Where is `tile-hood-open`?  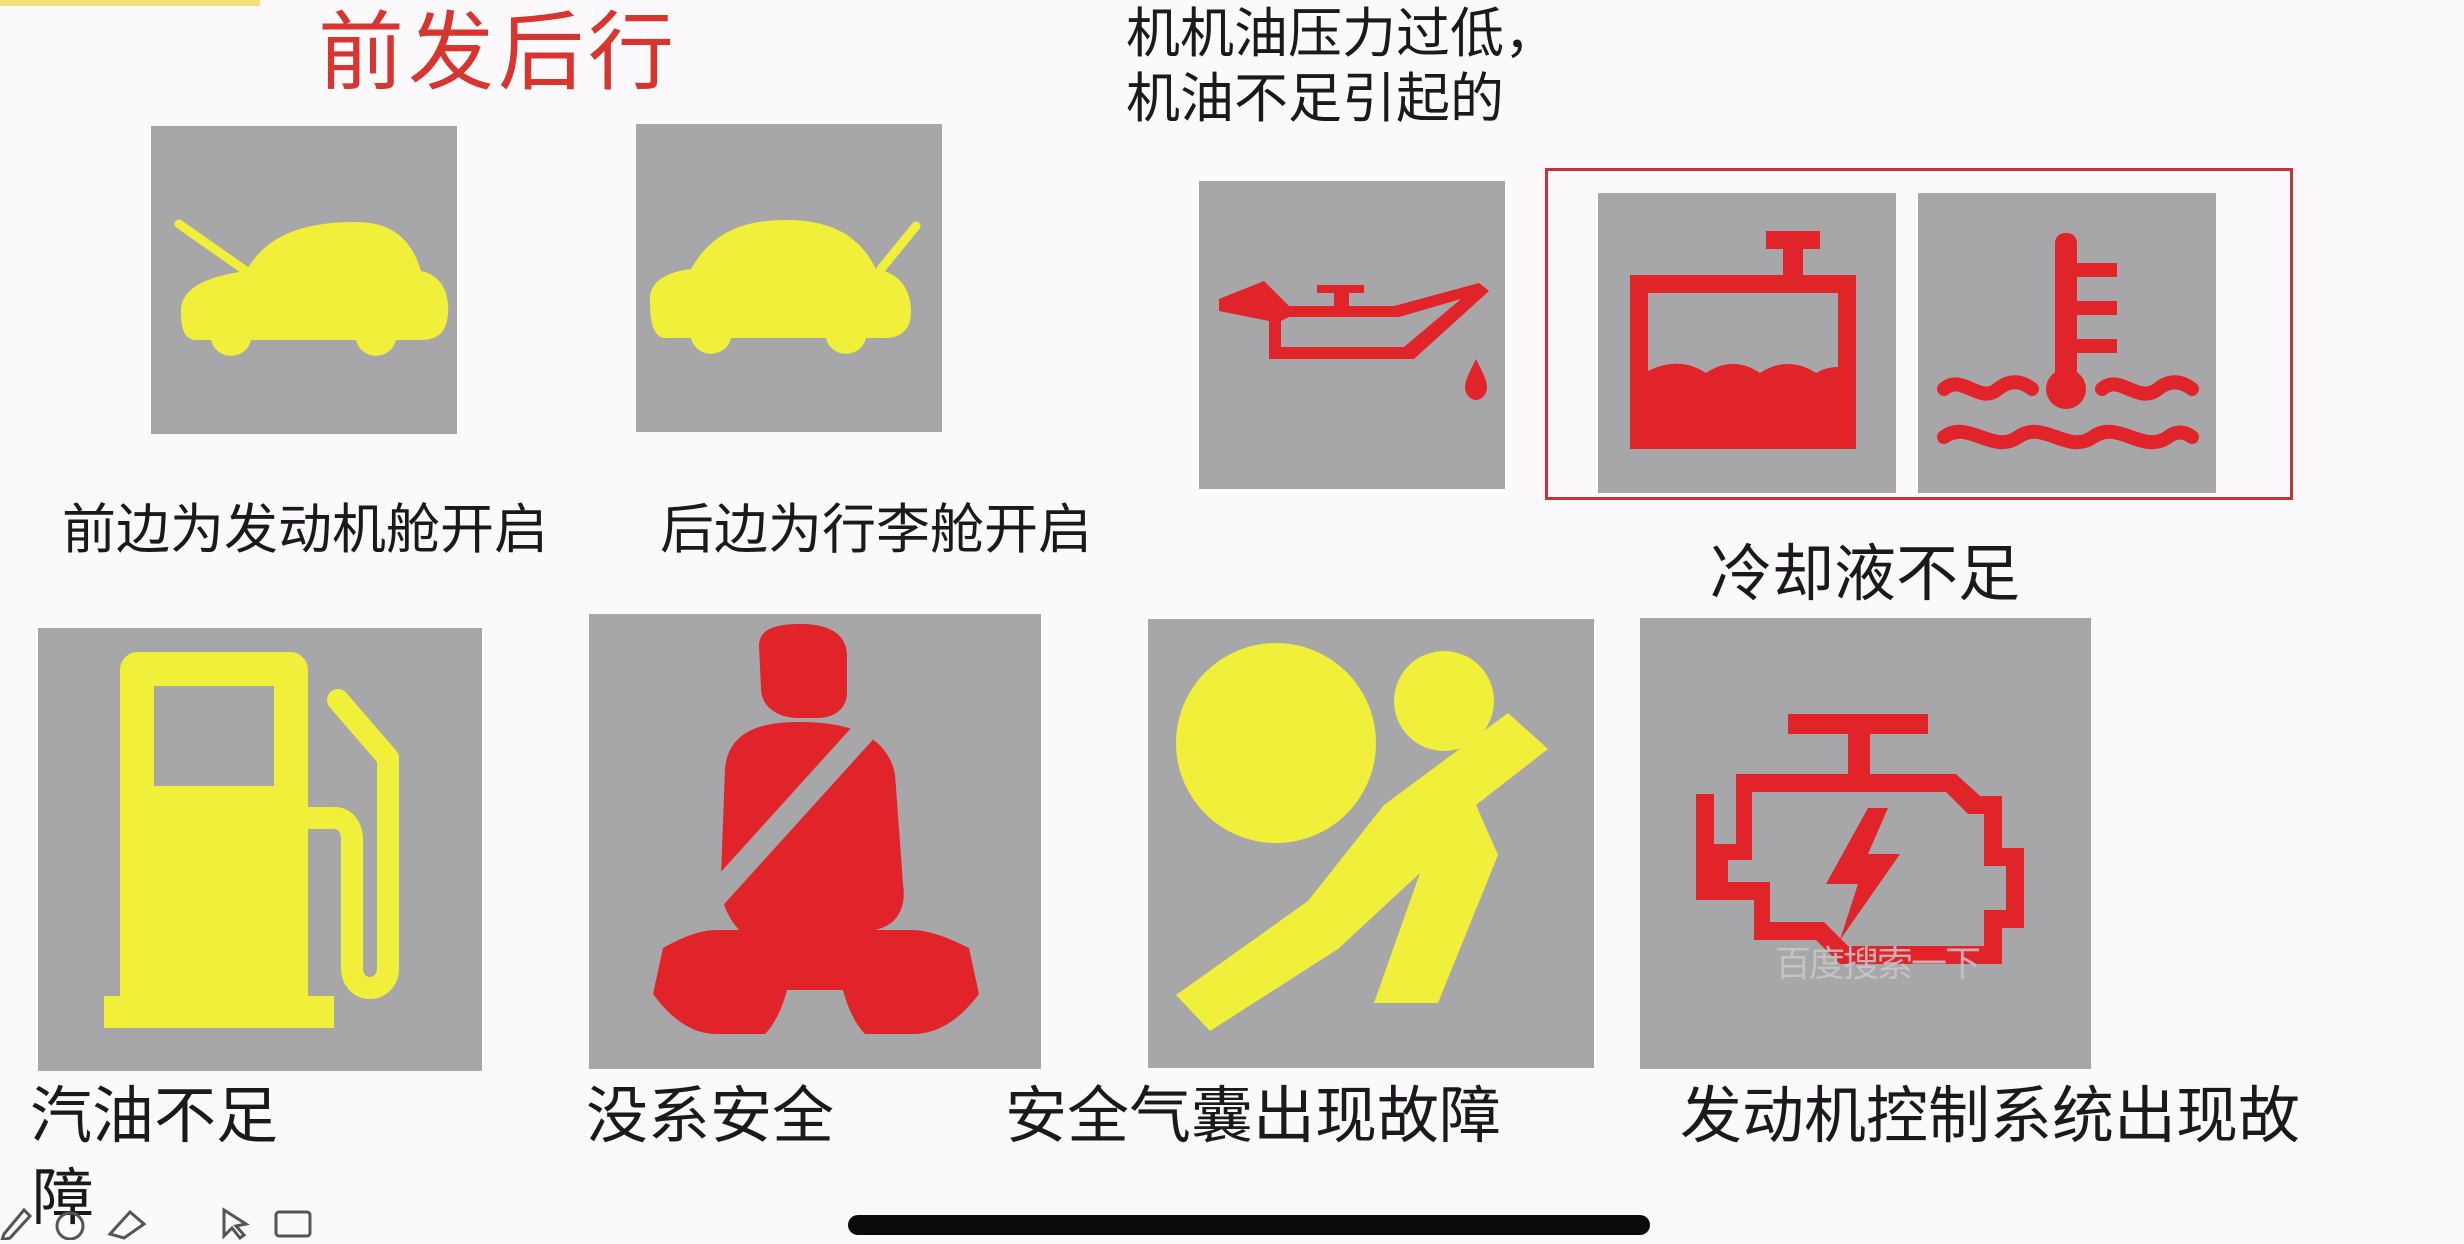
tile-hood-open is located at coordinates (304, 280).